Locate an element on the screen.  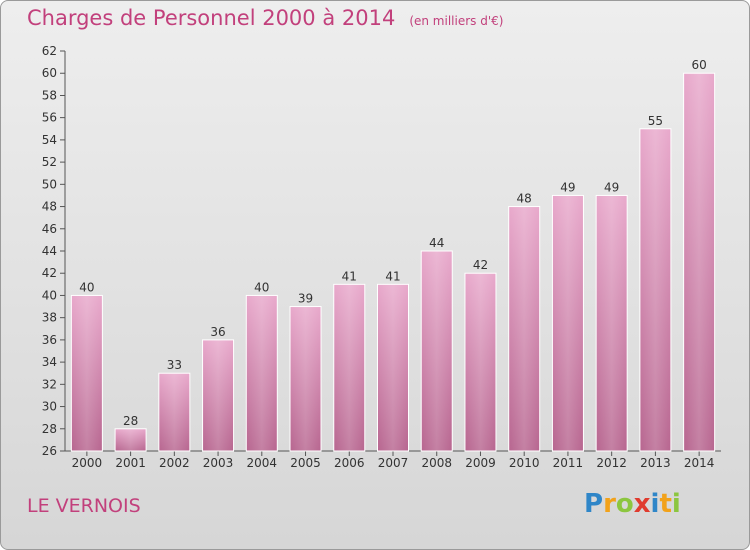
y-tick-label: 32 is located at coordinates (49, 384).